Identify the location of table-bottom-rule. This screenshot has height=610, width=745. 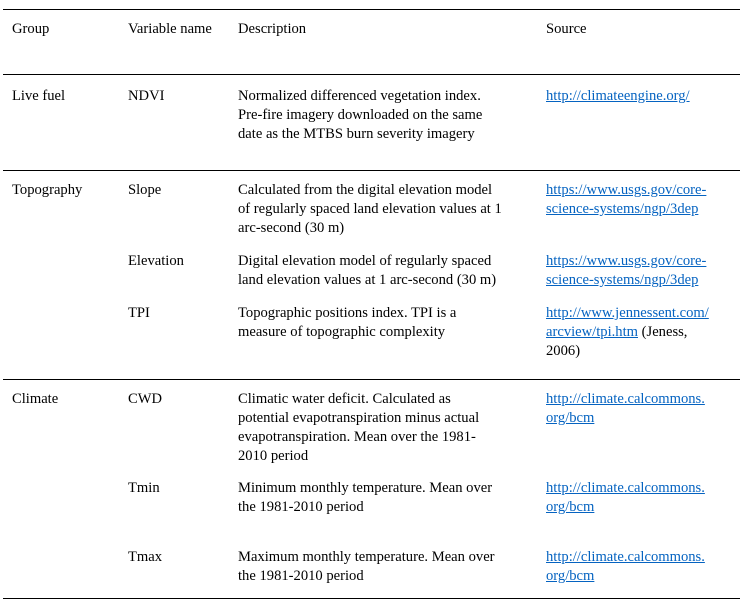
(371, 598).